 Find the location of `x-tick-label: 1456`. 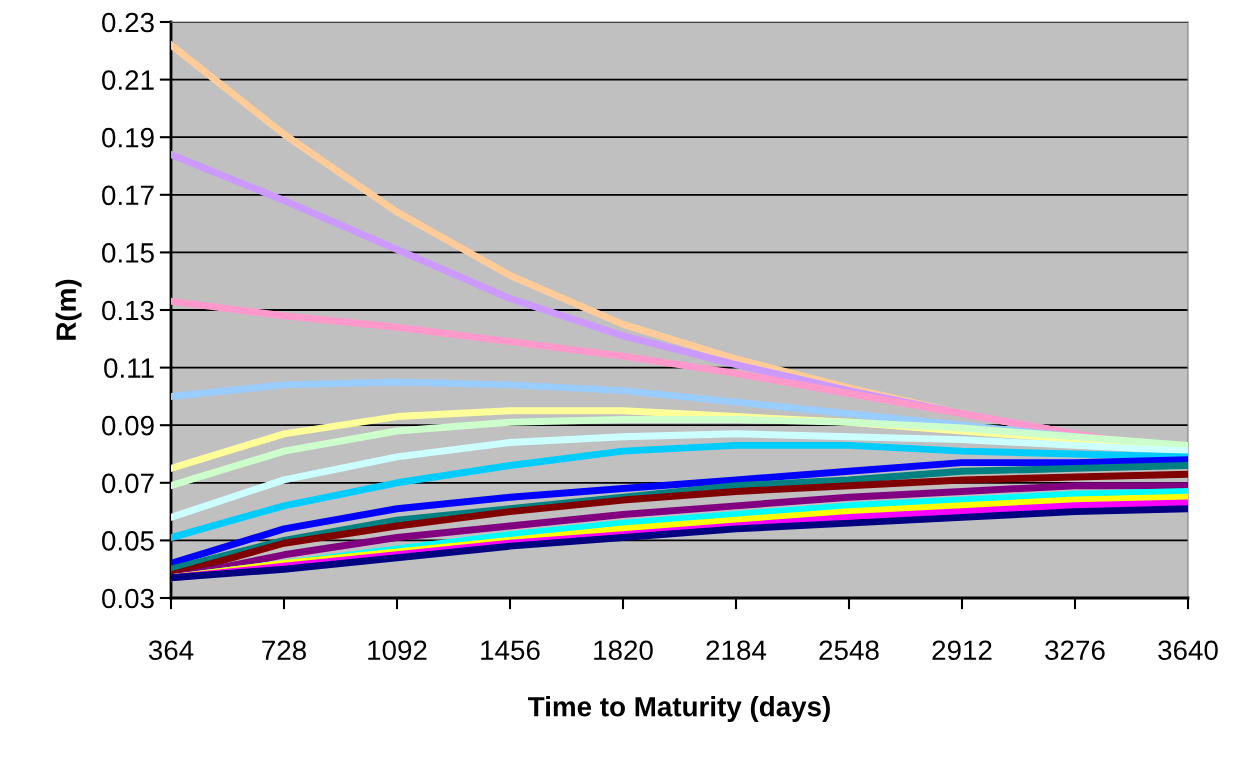

x-tick-label: 1456 is located at coordinates (510, 650).